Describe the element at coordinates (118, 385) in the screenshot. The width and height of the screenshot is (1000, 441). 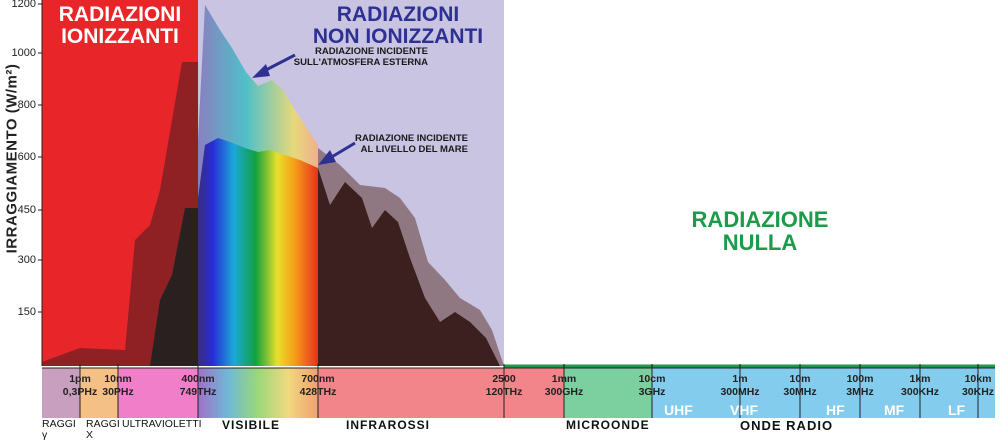
I see `freq-label: 10nm 30PHz` at that location.